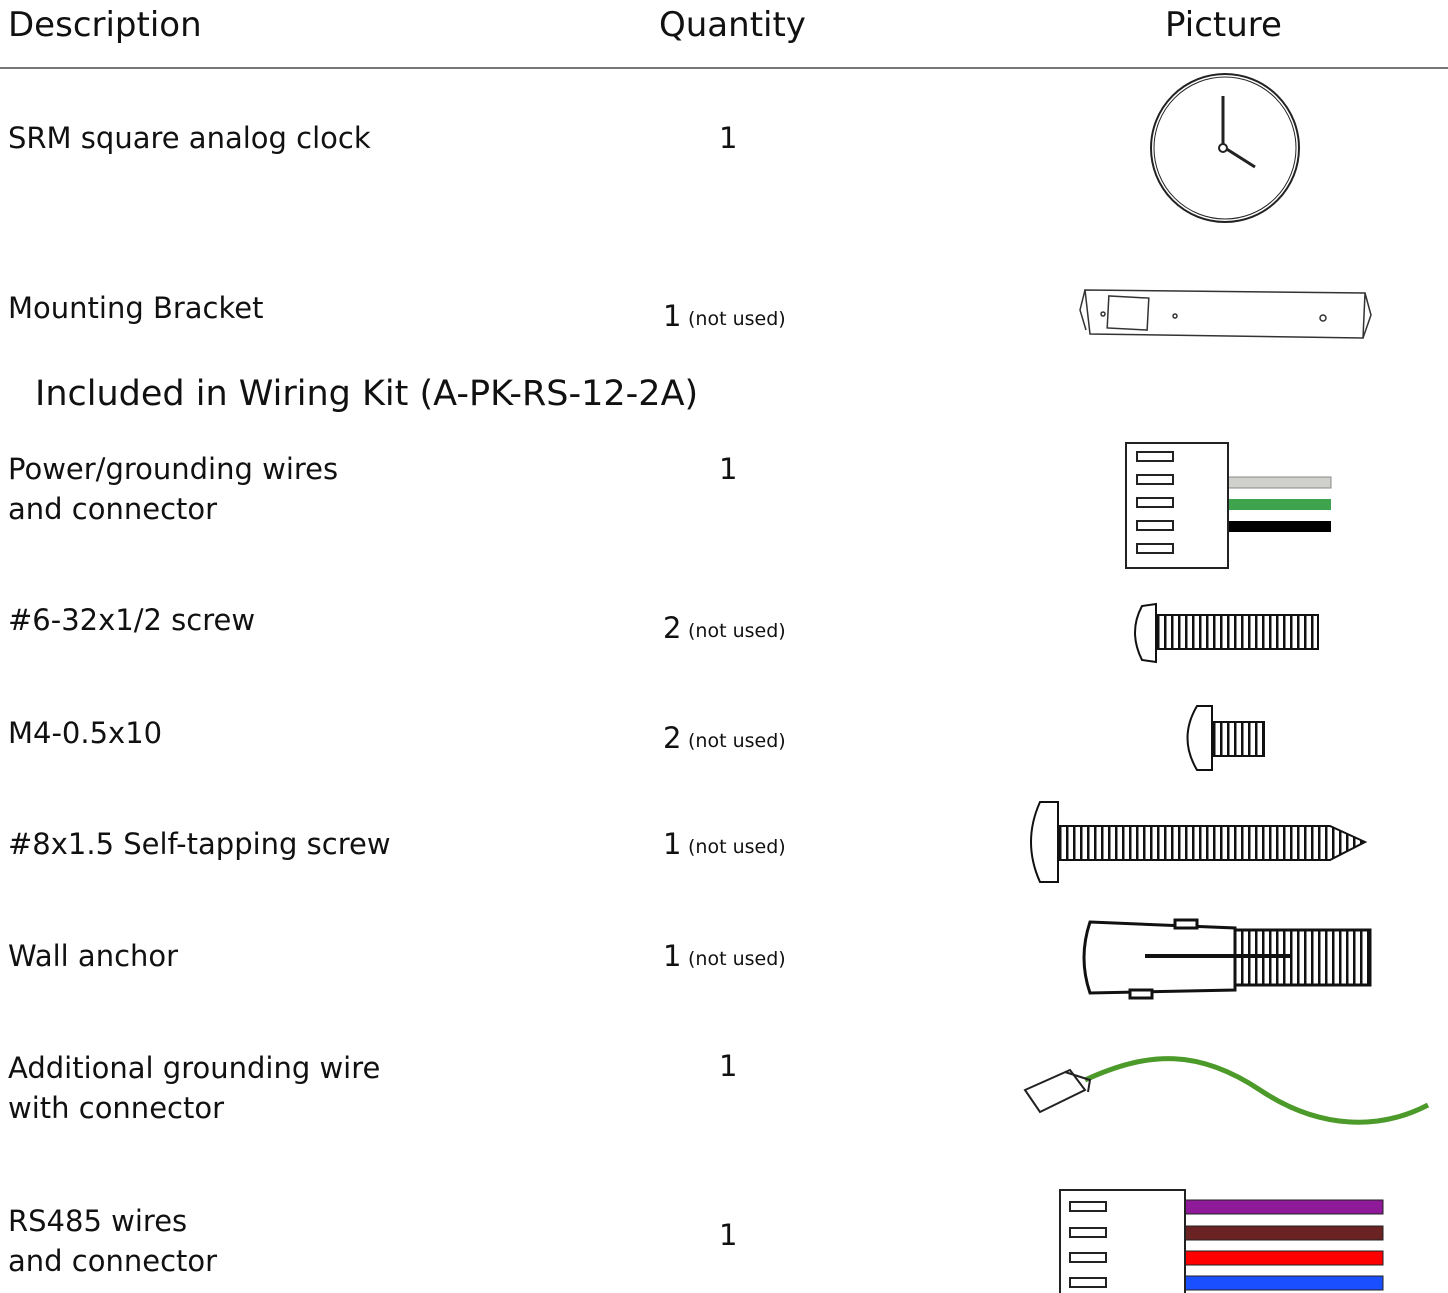  I want to click on clock-picture, so click(1225, 148).